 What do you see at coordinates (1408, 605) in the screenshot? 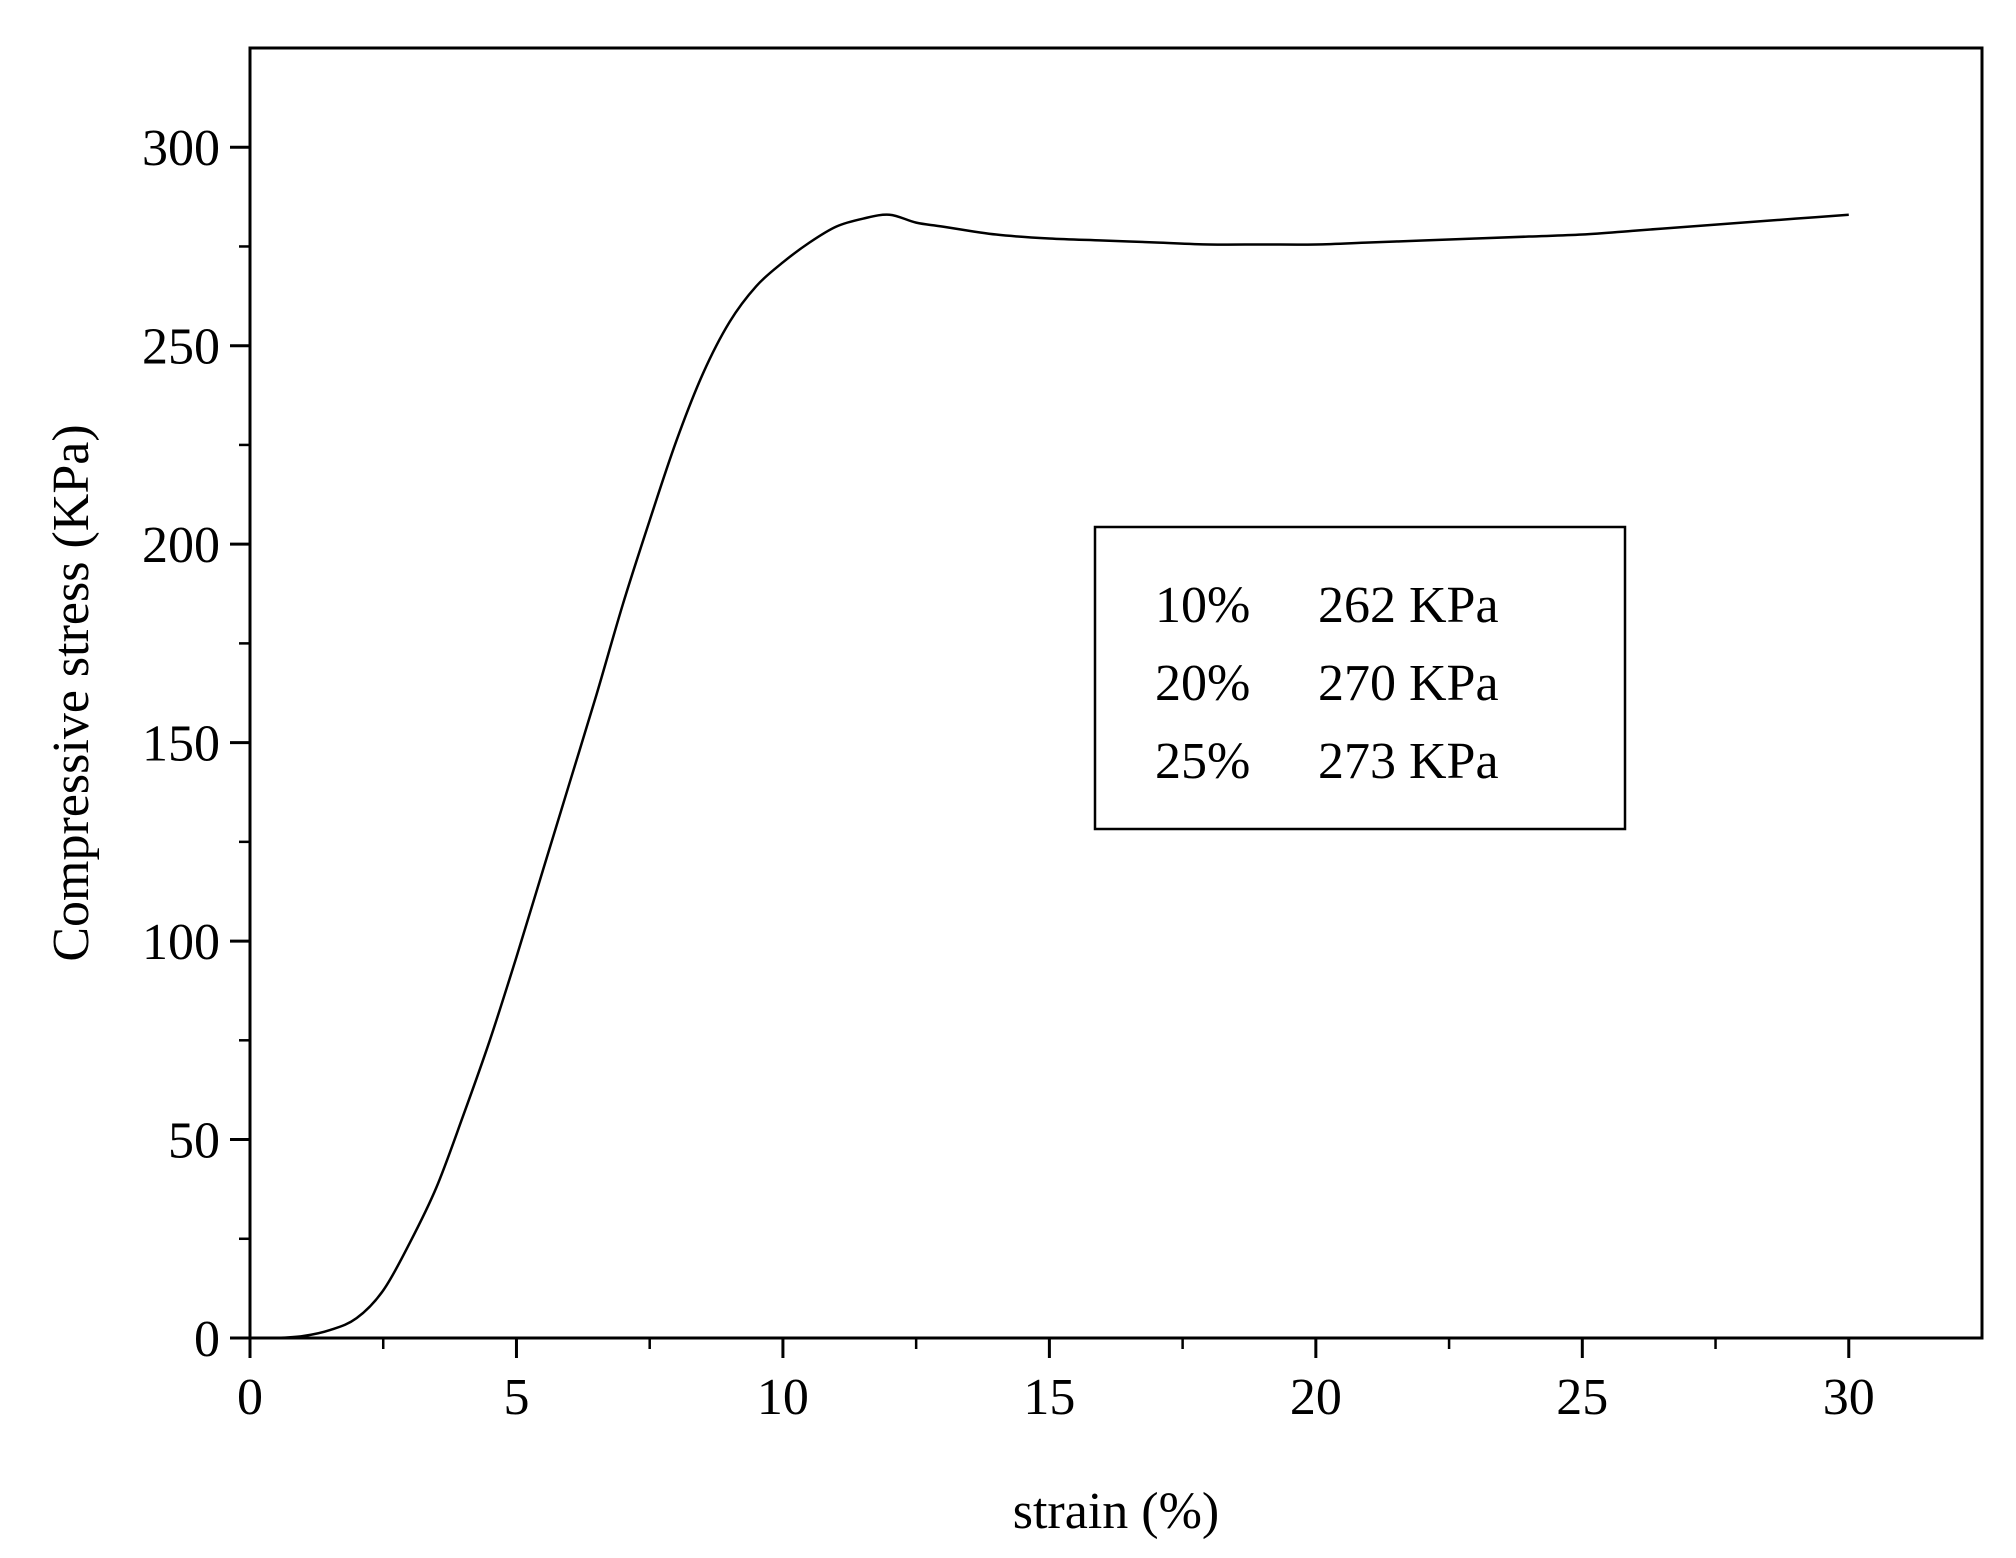
I see `legend-stress-1: 262 KPa` at bounding box center [1408, 605].